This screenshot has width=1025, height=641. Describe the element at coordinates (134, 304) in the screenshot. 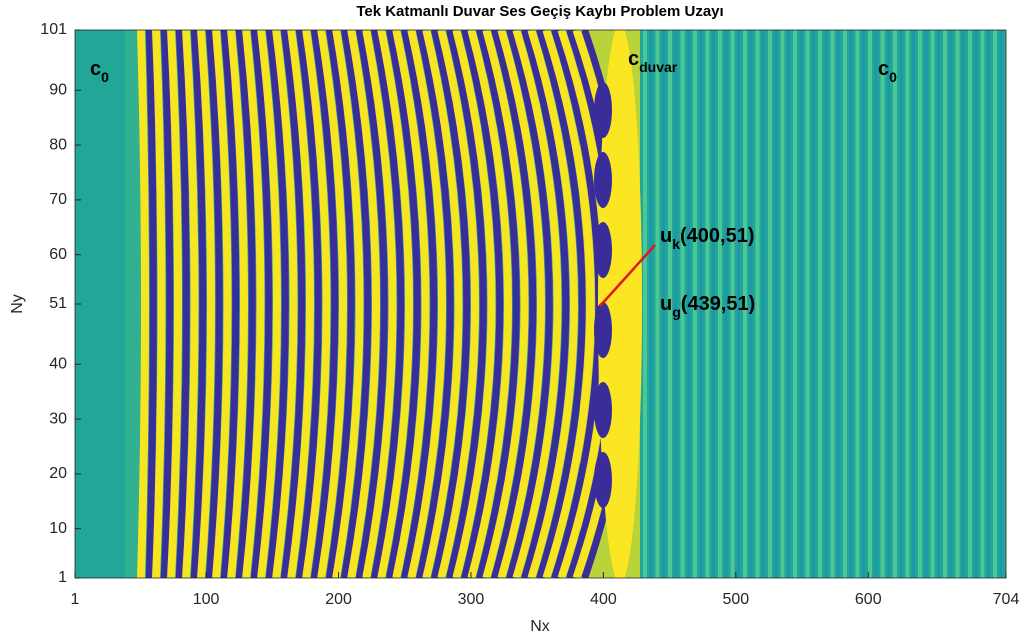

I see `field-band` at that location.